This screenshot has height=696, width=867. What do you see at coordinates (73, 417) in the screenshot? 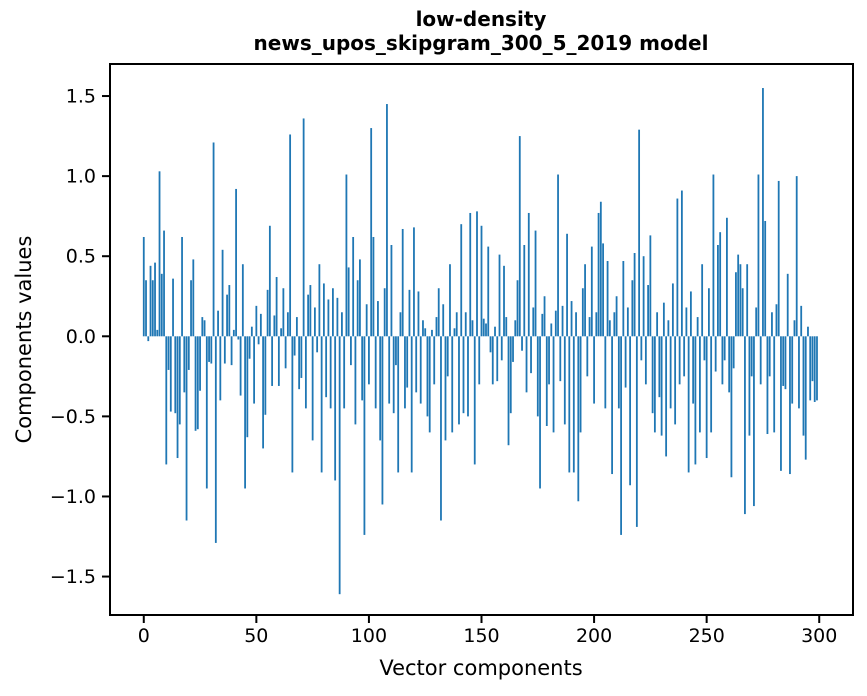
I see `y-tick-label: −0.5` at bounding box center [73, 417].